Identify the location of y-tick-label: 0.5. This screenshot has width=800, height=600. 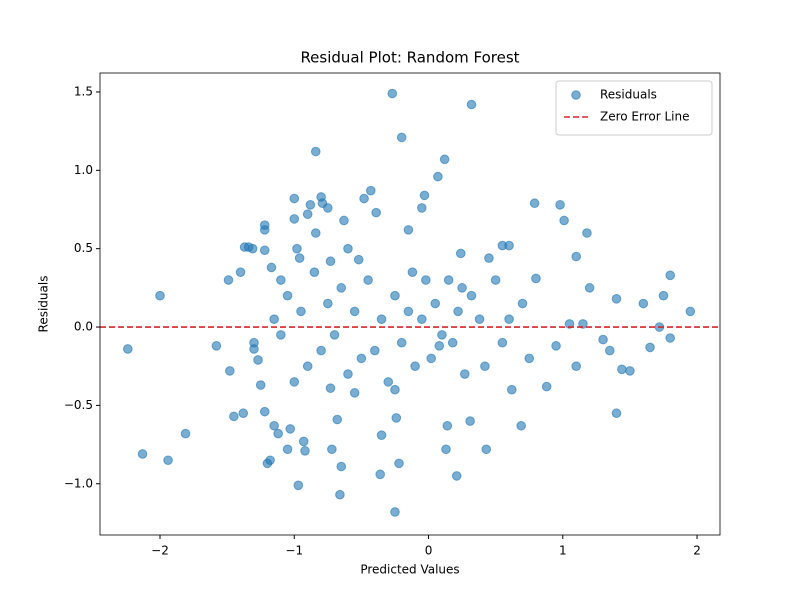
(83, 248).